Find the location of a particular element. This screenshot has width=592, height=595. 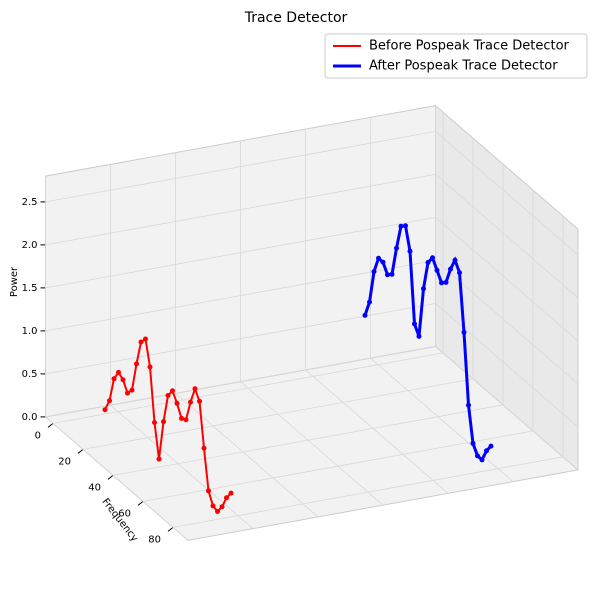

legend-label: After Pospeak Trace Detector is located at coordinates (463, 66).